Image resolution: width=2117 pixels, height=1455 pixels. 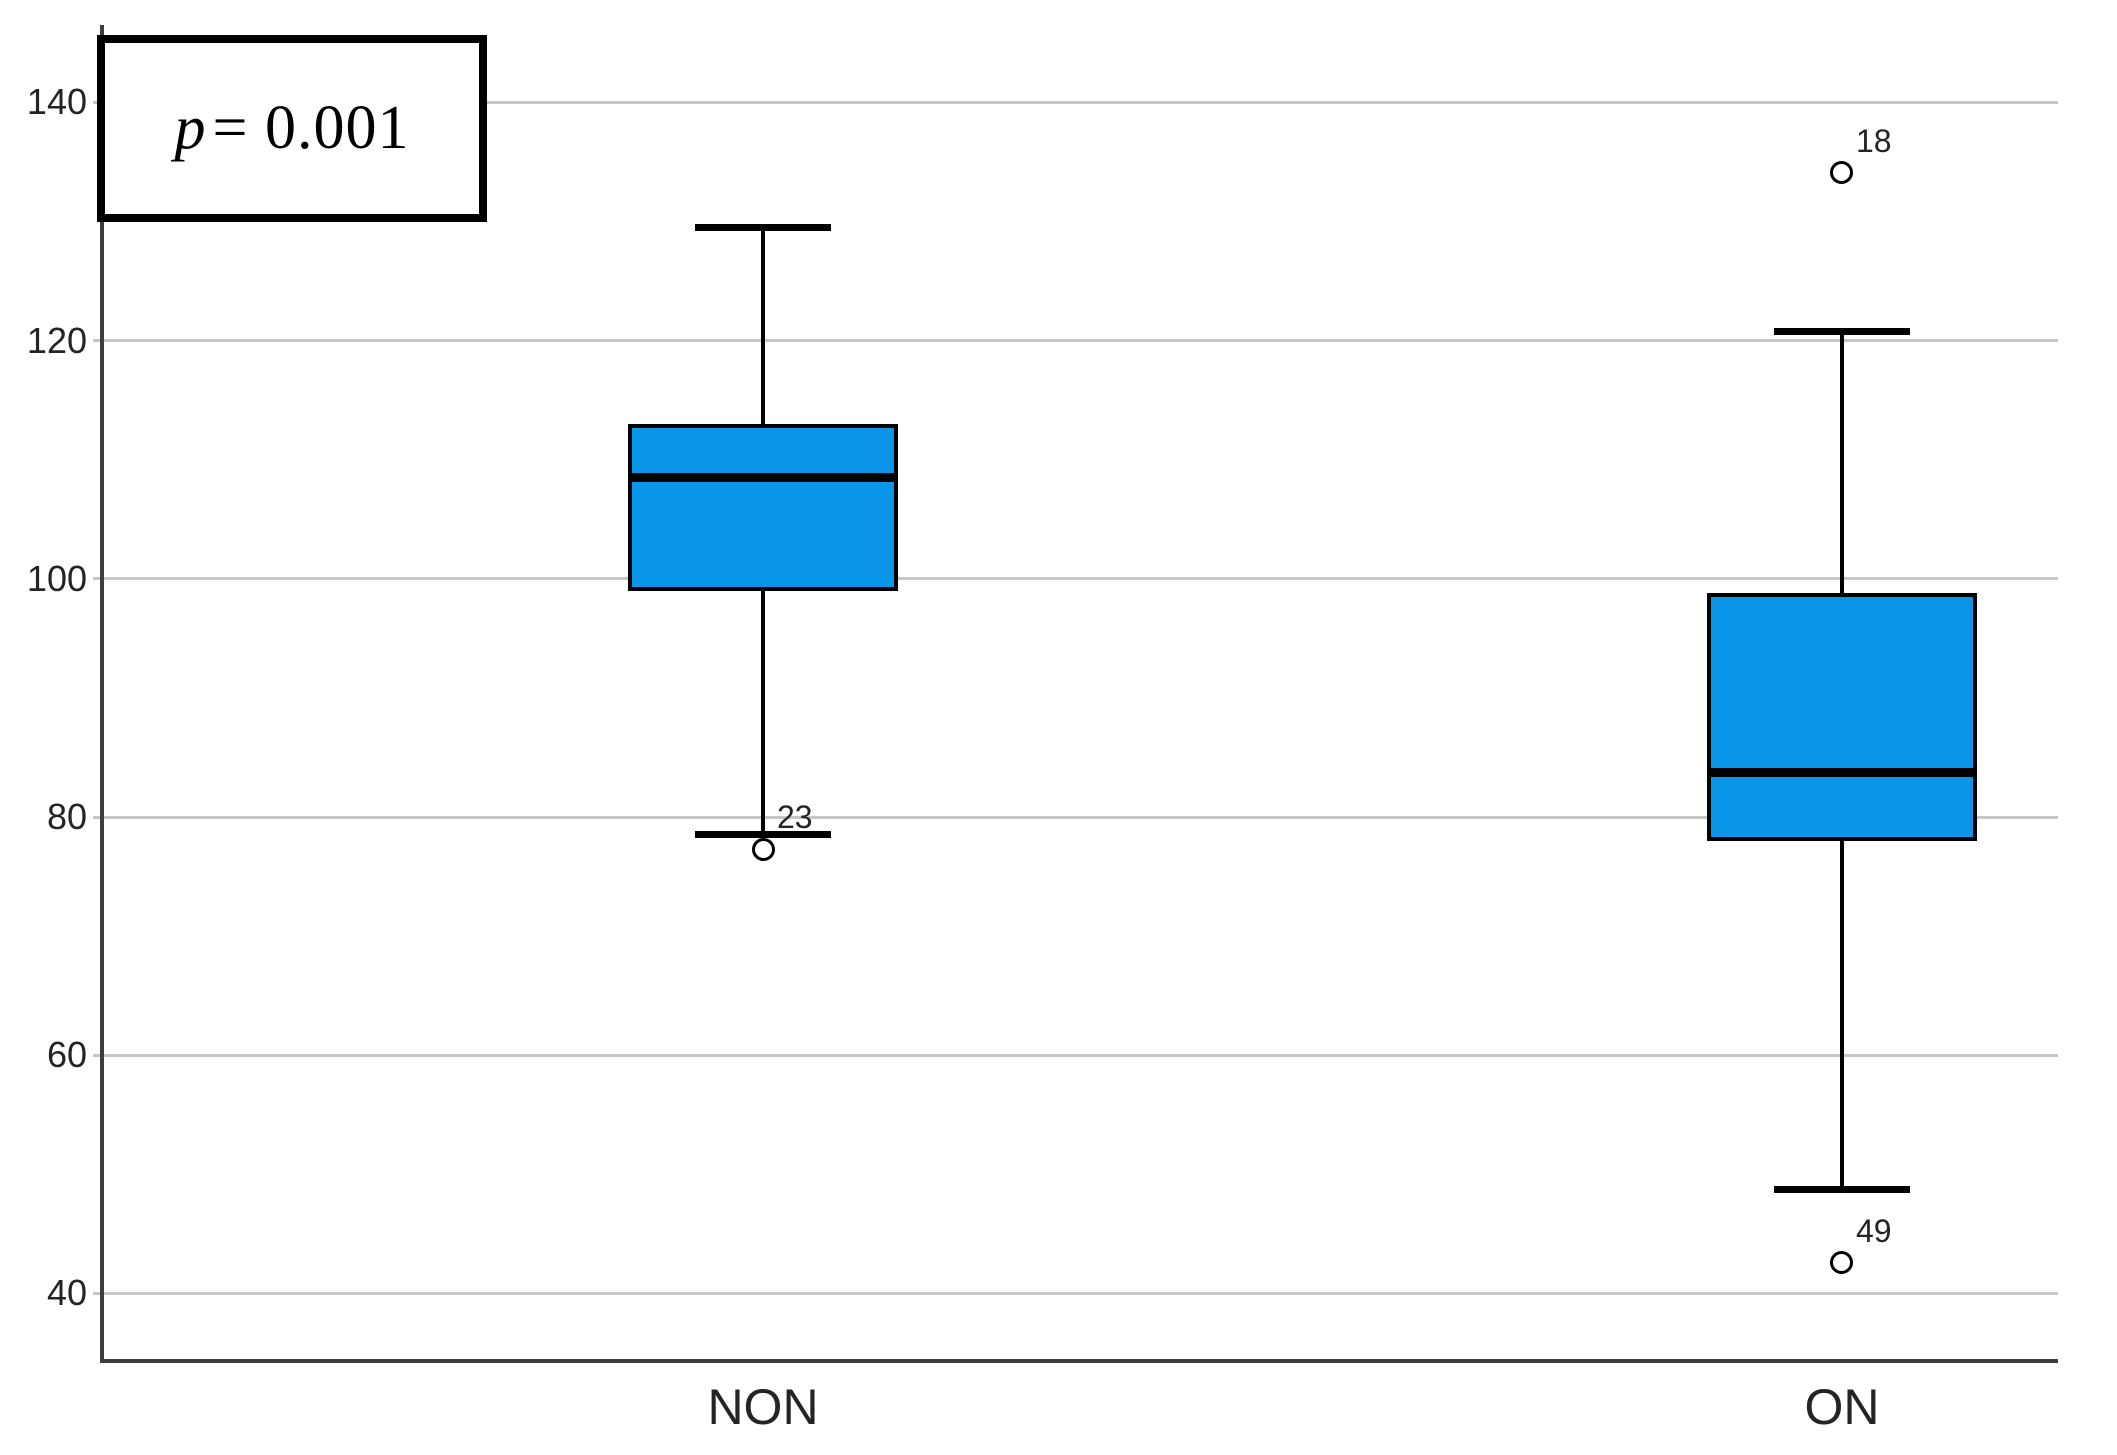 I want to click on y-tick-label: 100, so click(x=56, y=578).